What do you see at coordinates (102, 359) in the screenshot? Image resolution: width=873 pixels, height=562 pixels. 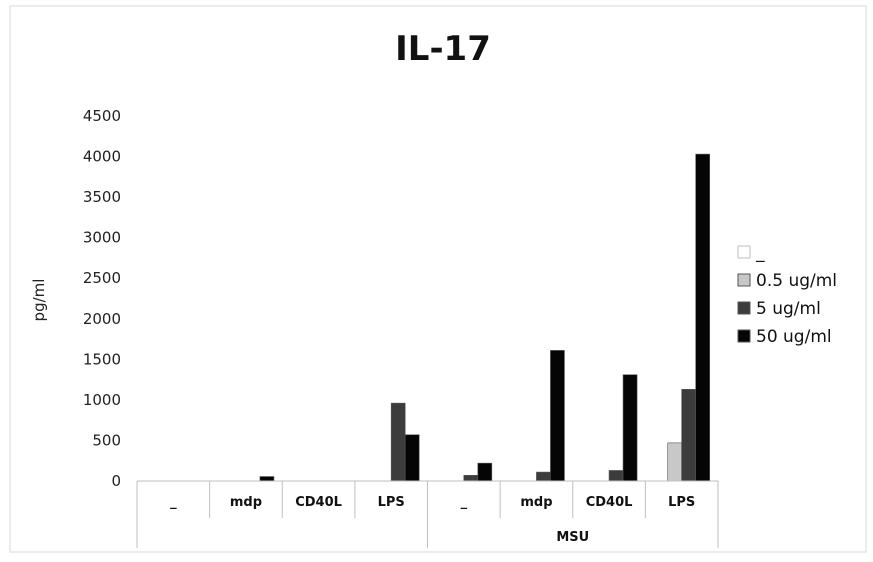 I see `y-tick-label: 1500` at bounding box center [102, 359].